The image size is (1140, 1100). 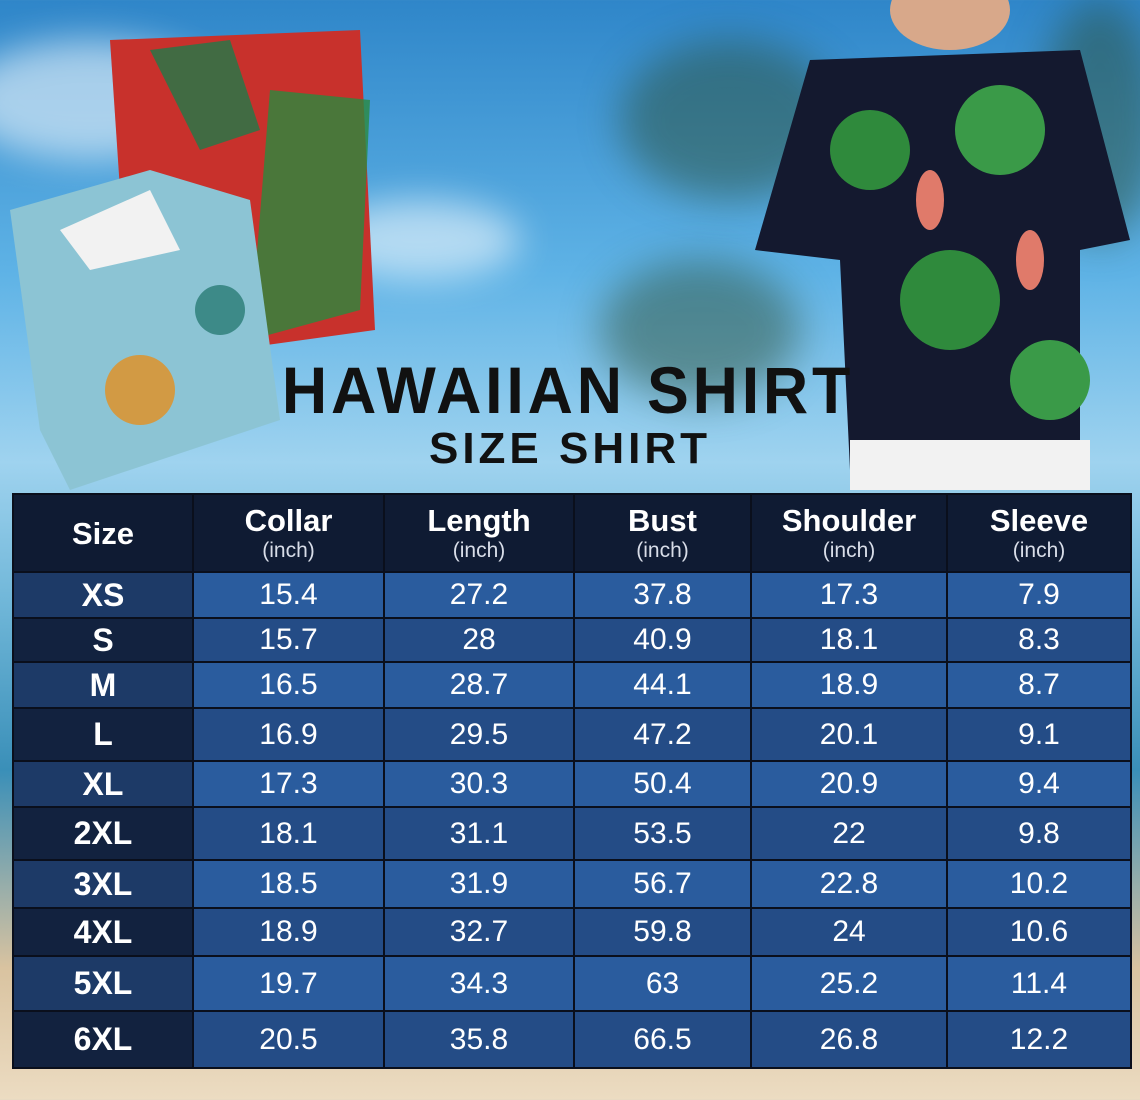 I want to click on size-cell: XL, so click(x=103, y=784).